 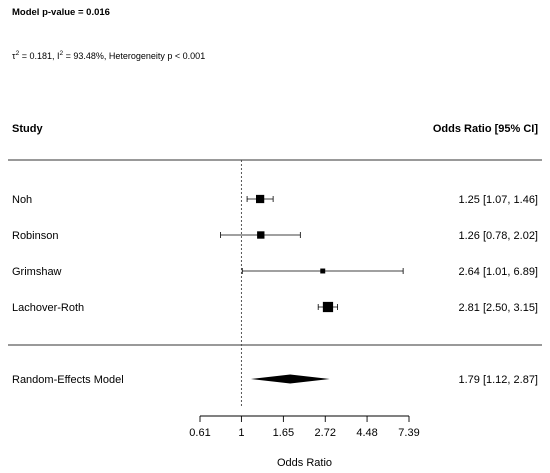 I want to click on x-tick-label: 4.48, so click(x=366, y=433).